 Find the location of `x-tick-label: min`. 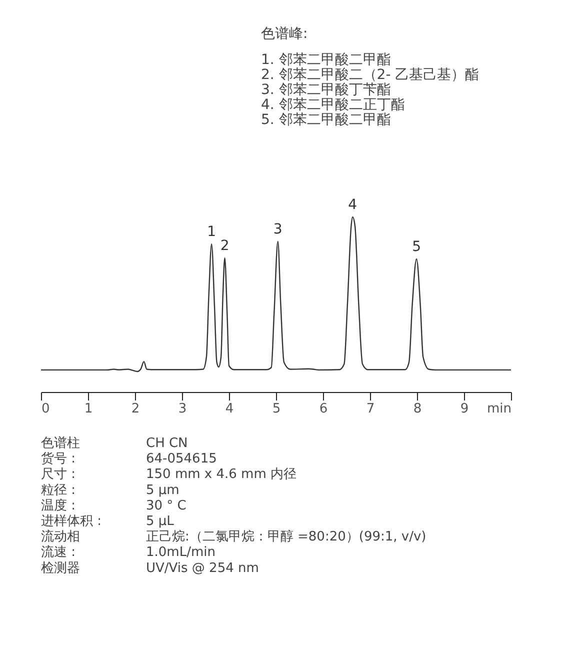

x-tick-label: min is located at coordinates (499, 409).